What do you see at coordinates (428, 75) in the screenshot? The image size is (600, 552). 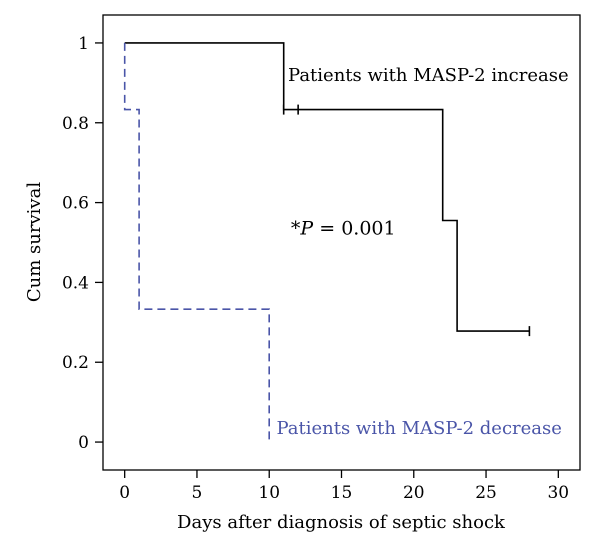 I see `series-label-1: Patients with MASP-2 increase` at bounding box center [428, 75].